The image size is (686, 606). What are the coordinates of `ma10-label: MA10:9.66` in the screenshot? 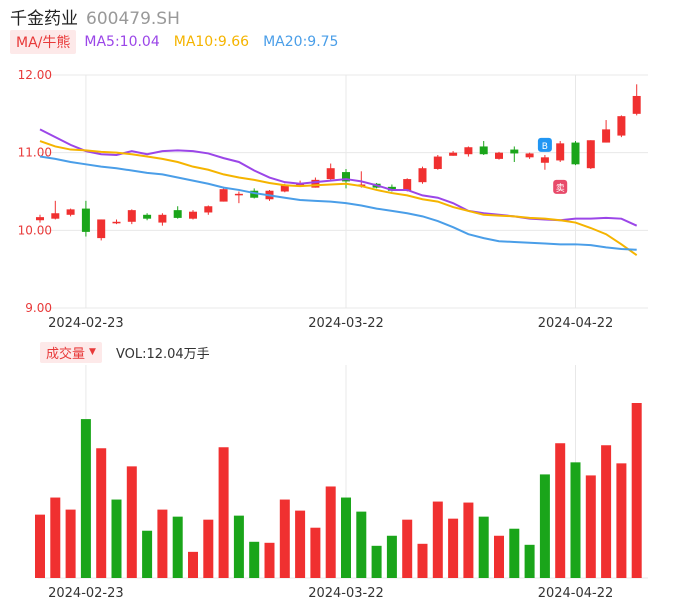 It's located at (211, 42).